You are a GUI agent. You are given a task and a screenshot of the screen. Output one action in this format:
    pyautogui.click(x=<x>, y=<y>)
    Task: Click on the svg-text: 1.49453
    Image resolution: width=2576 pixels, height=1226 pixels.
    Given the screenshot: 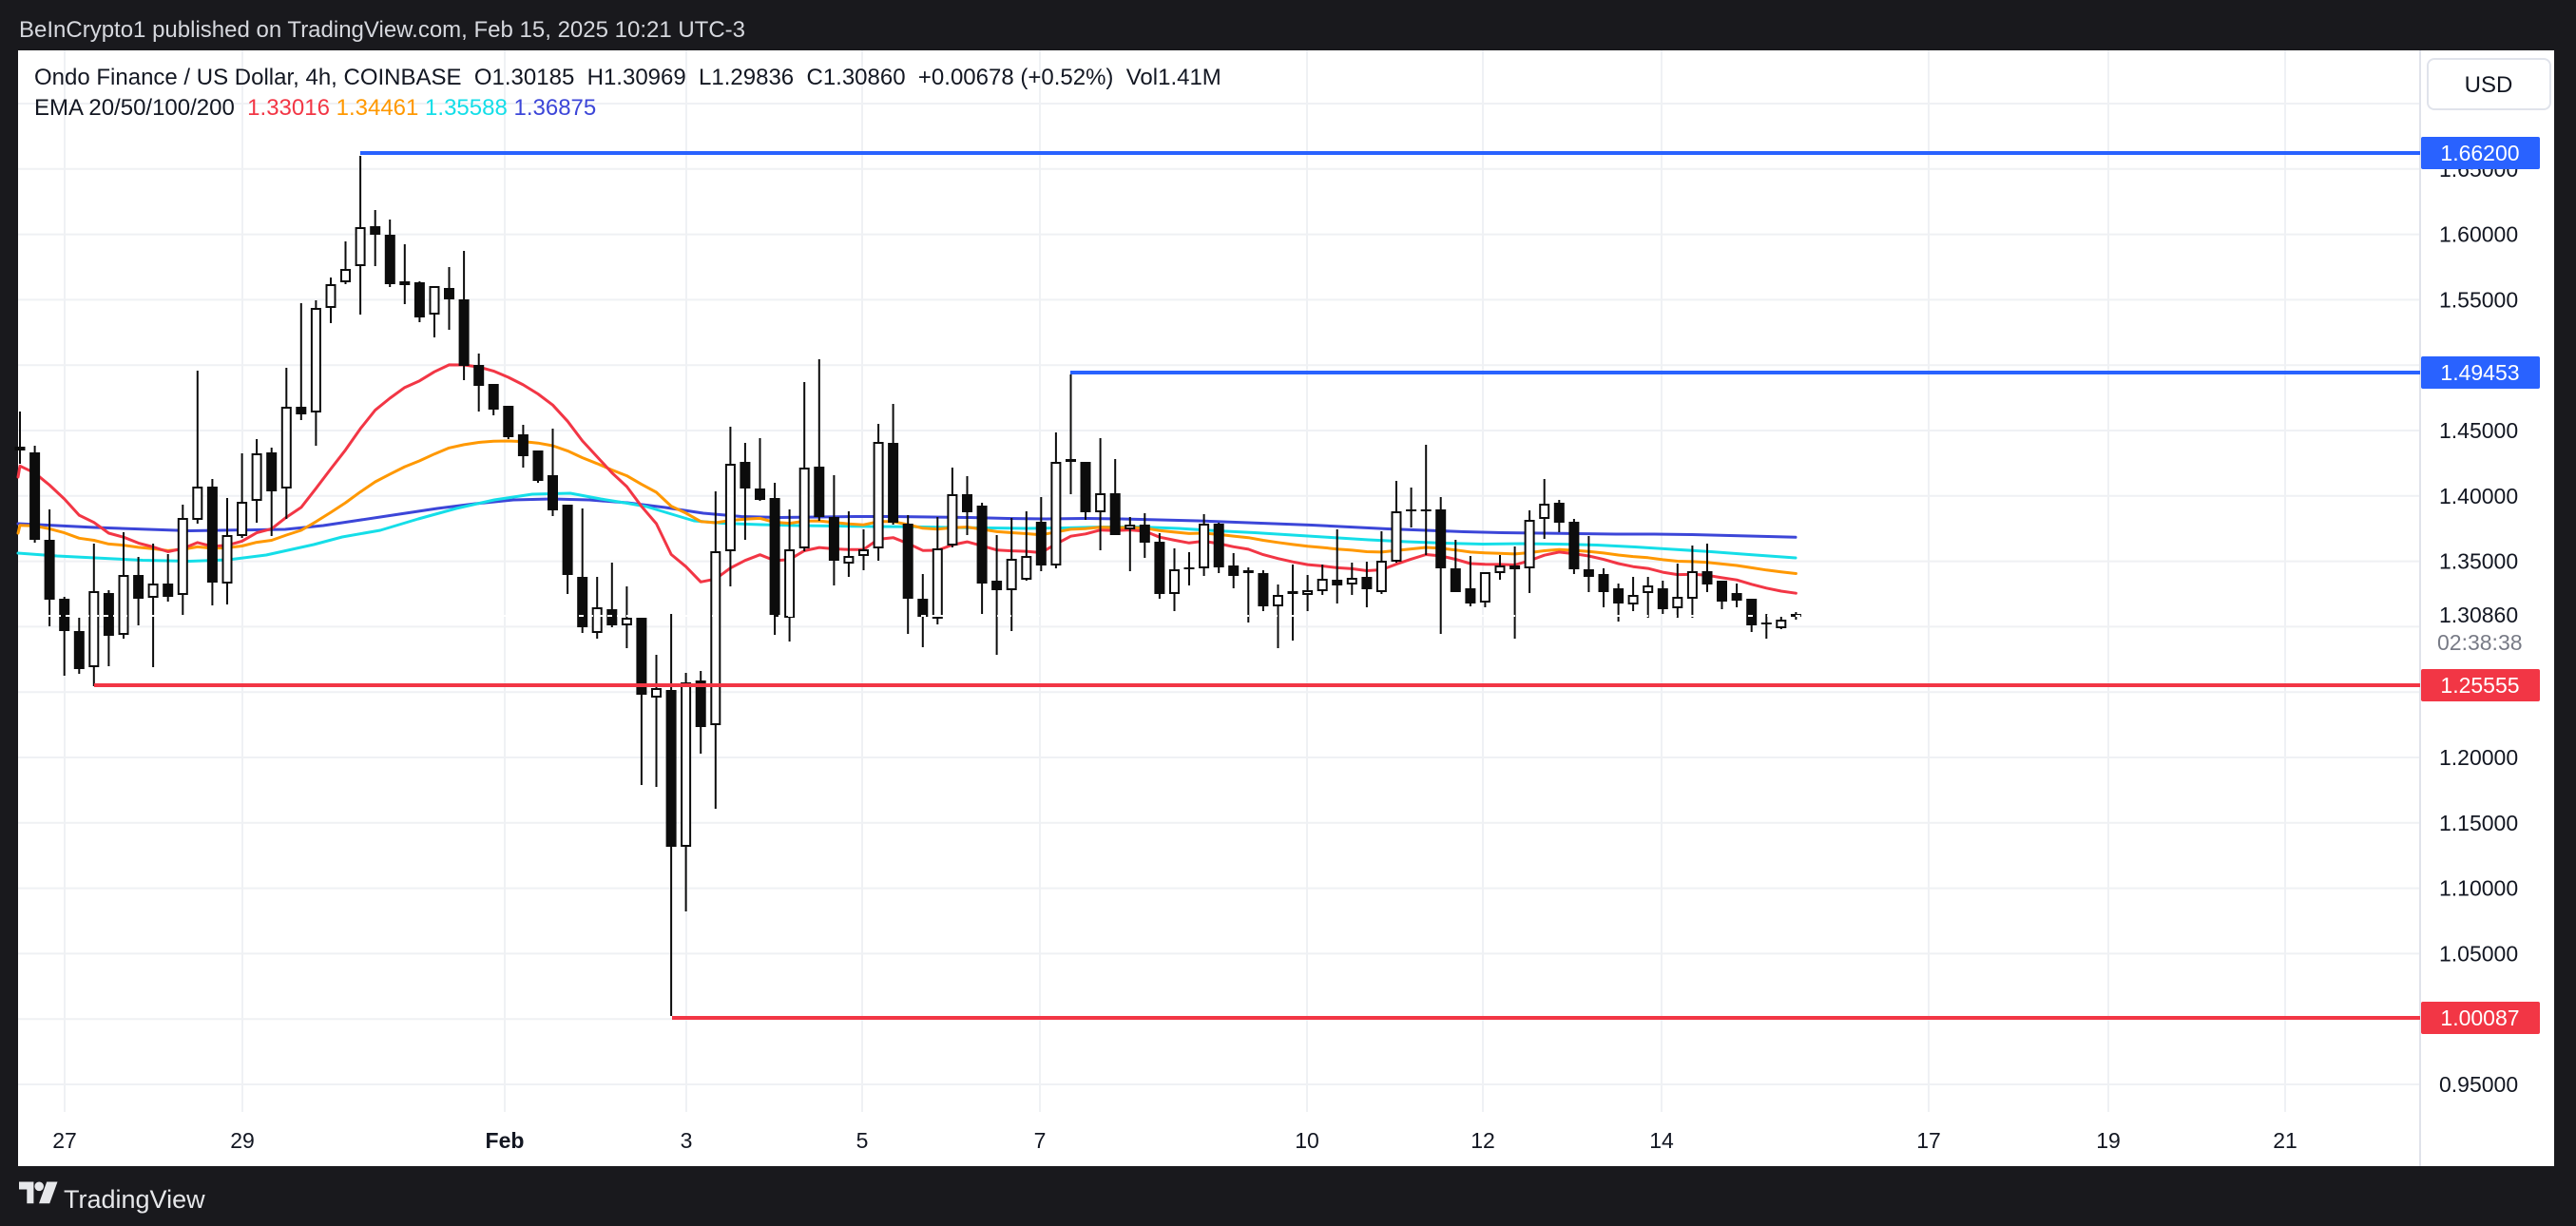 What is the action you would take?
    pyautogui.click(x=2479, y=372)
    